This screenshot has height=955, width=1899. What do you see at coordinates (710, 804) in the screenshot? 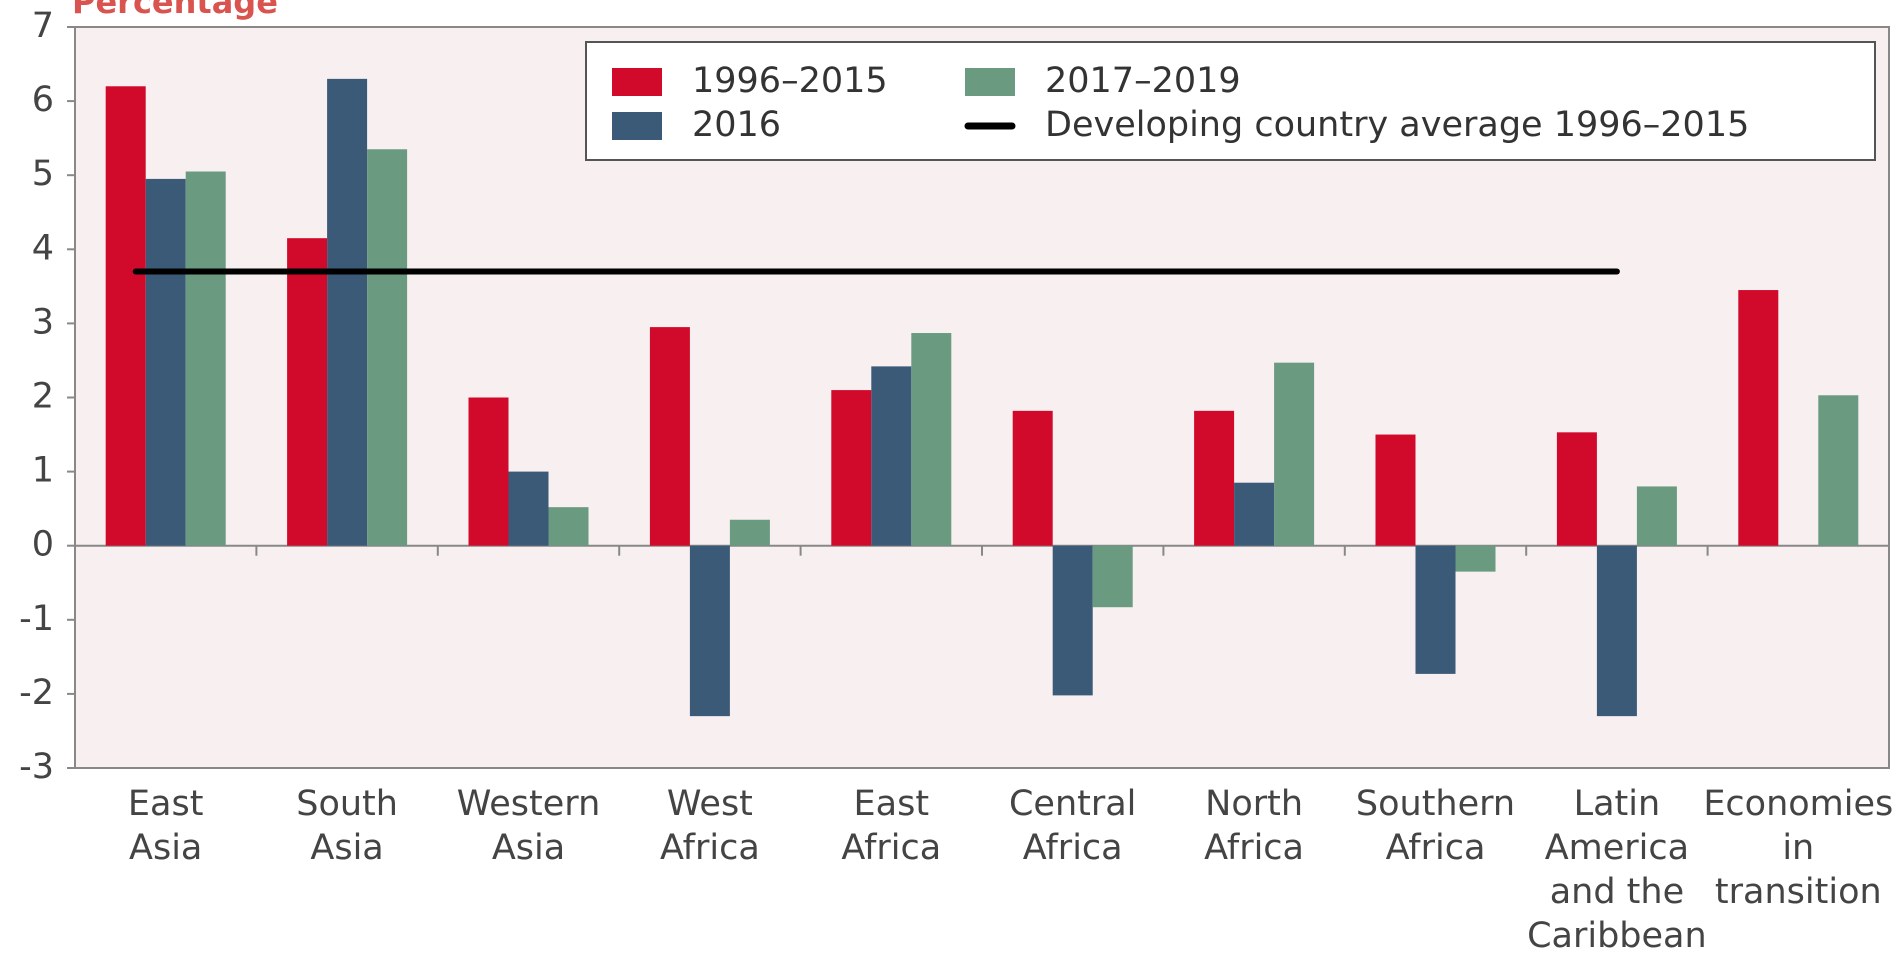
I see `x-tick-label: West` at bounding box center [710, 804].